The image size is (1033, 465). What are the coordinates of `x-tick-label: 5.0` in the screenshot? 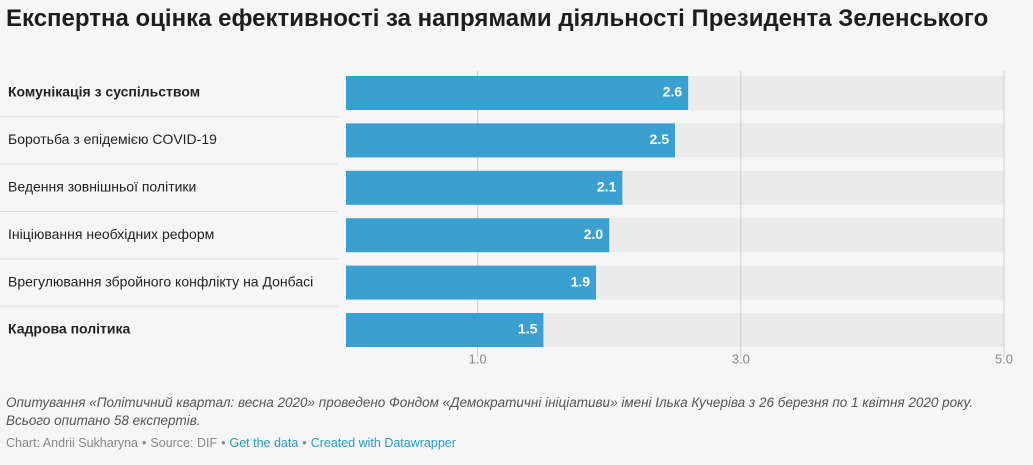 It's located at (1004, 358).